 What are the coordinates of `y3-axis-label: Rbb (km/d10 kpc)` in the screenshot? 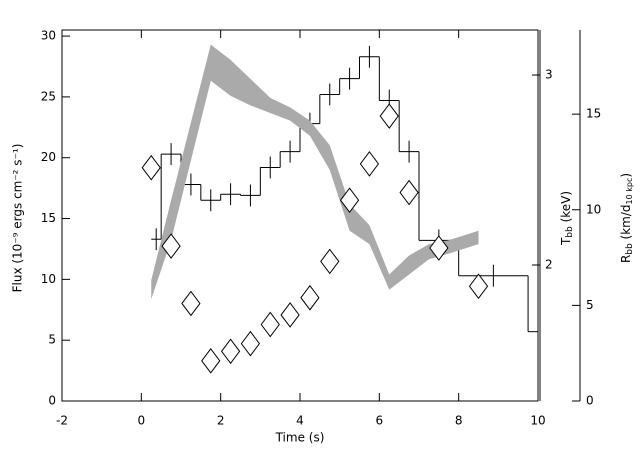 It's located at (627, 218).